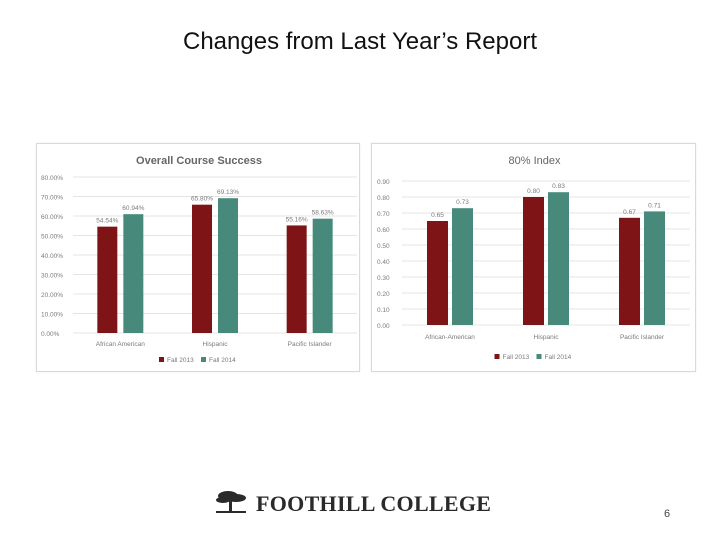 Image resolution: width=720 pixels, height=540 pixels. What do you see at coordinates (52, 178) in the screenshot?
I see `y-tick-label: 80.00%` at bounding box center [52, 178].